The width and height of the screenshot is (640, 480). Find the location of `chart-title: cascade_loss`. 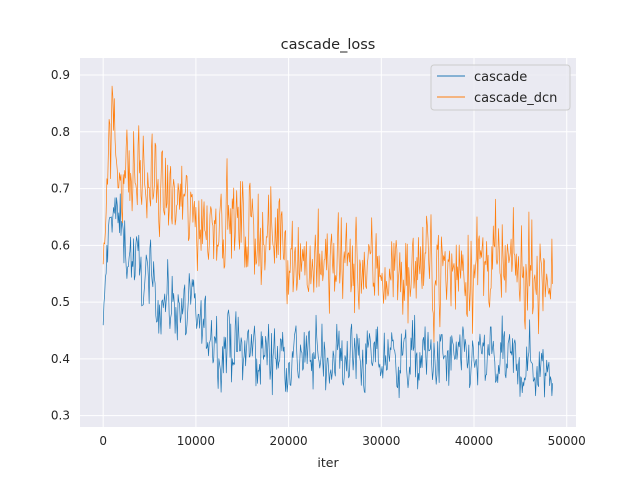

chart-title: cascade_loss is located at coordinates (328, 45).